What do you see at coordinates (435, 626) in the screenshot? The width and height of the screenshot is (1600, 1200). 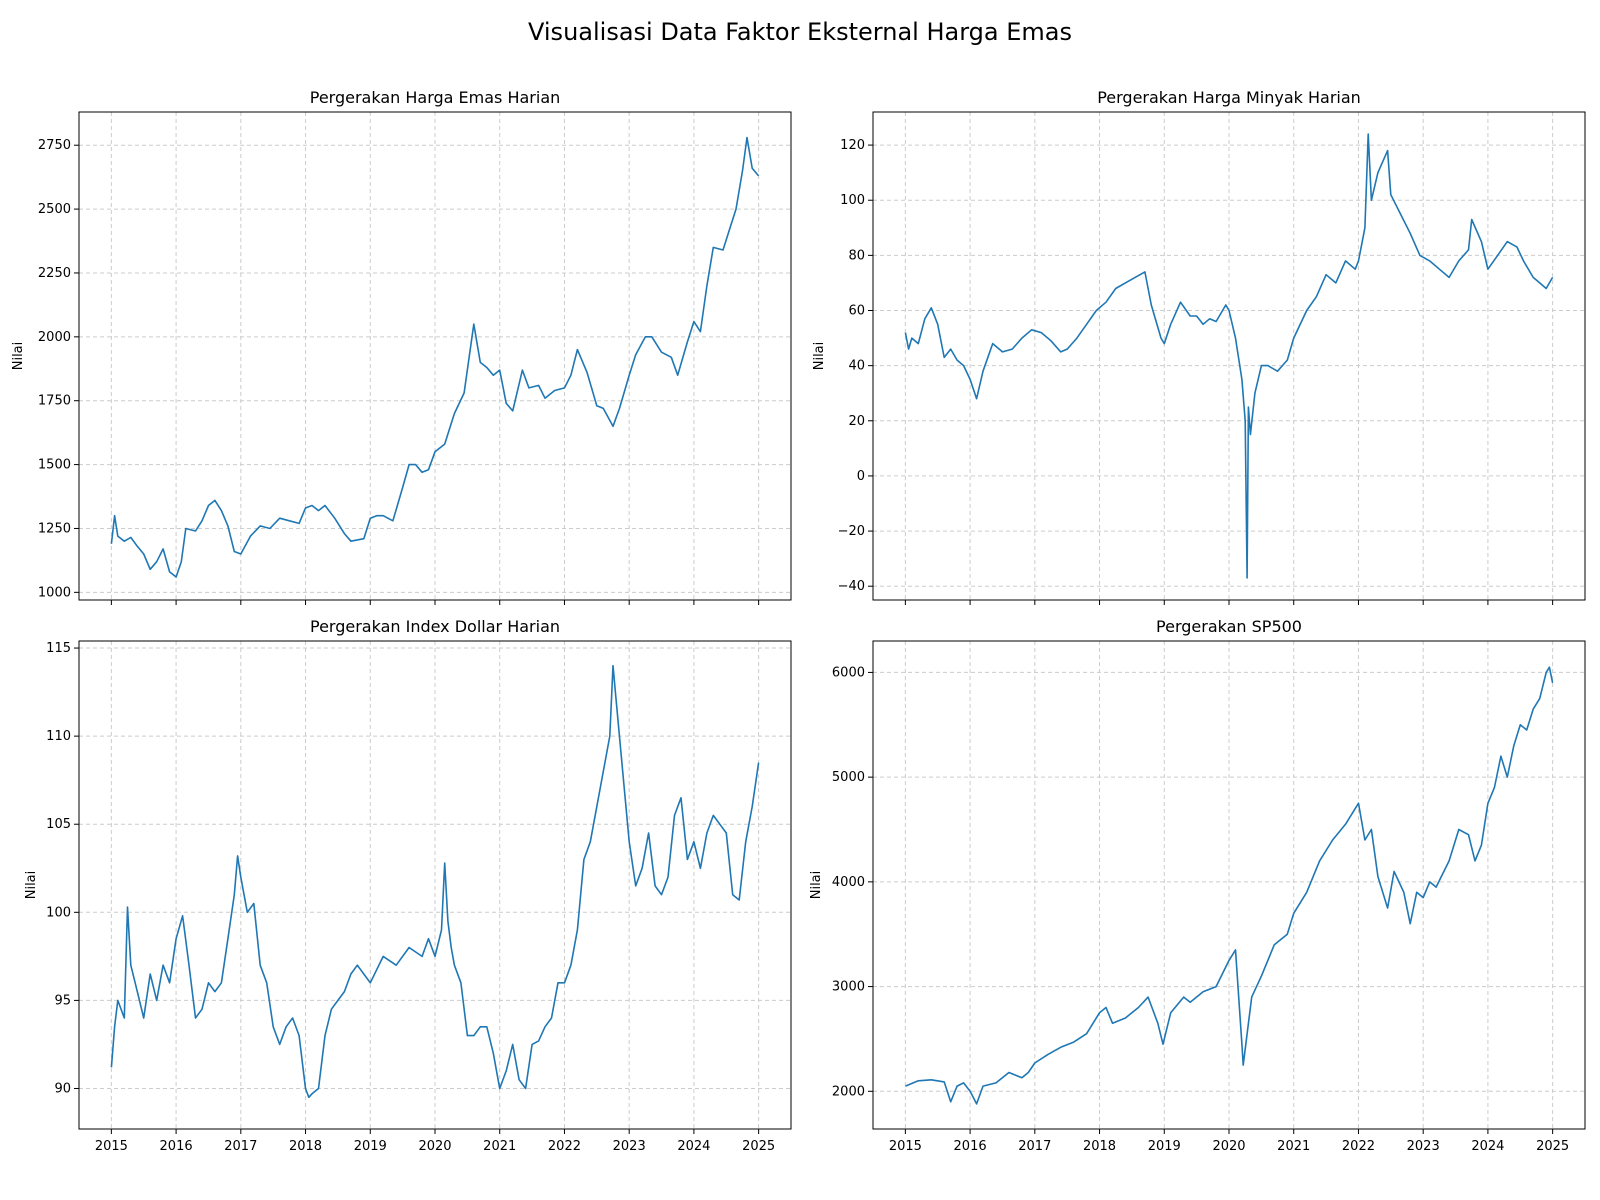 I see `chart-title: Pergerakan Index Dollar Harian` at bounding box center [435, 626].